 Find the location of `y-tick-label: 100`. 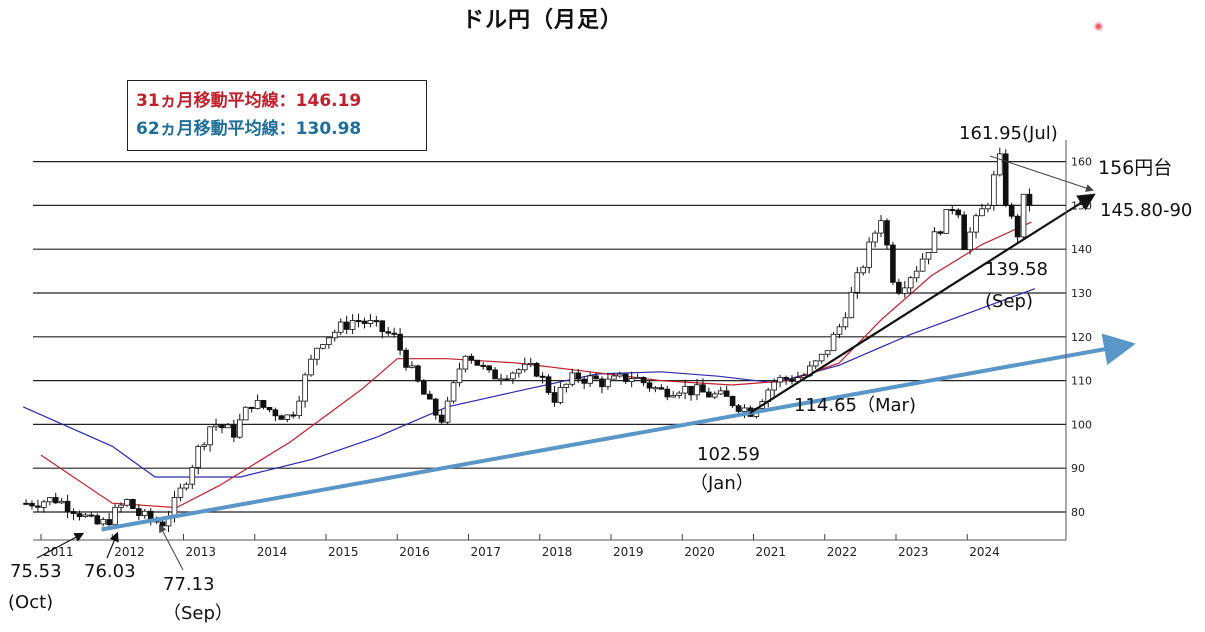

y-tick-label: 100 is located at coordinates (1081, 424).